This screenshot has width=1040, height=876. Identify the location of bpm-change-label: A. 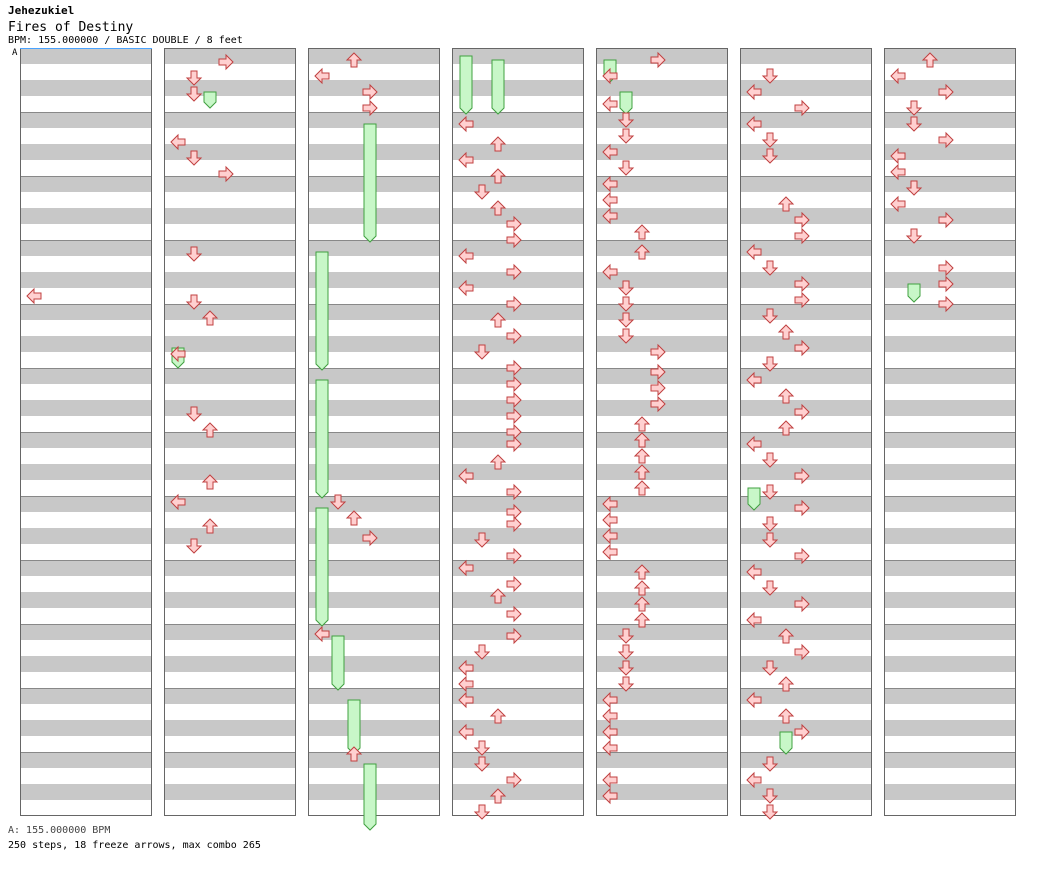
(15, 53).